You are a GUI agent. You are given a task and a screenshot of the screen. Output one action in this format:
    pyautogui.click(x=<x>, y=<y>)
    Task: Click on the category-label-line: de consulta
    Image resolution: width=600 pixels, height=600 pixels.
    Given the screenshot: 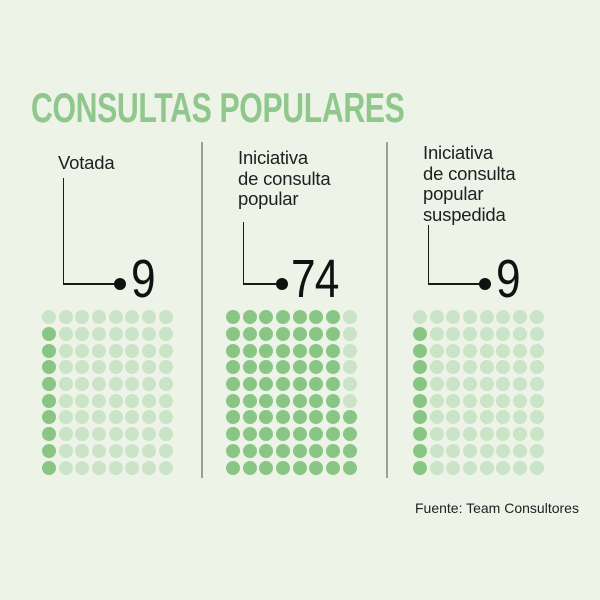 What is the action you would take?
    pyautogui.click(x=284, y=178)
    